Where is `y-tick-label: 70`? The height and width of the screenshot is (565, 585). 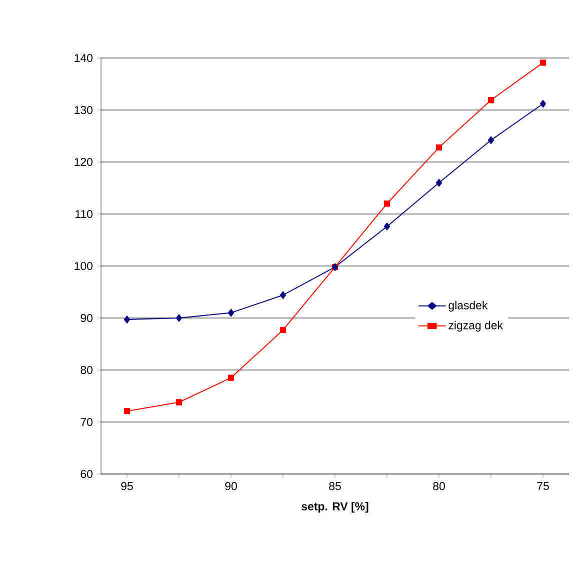
y-tick-label: 70 is located at coordinates (86, 422).